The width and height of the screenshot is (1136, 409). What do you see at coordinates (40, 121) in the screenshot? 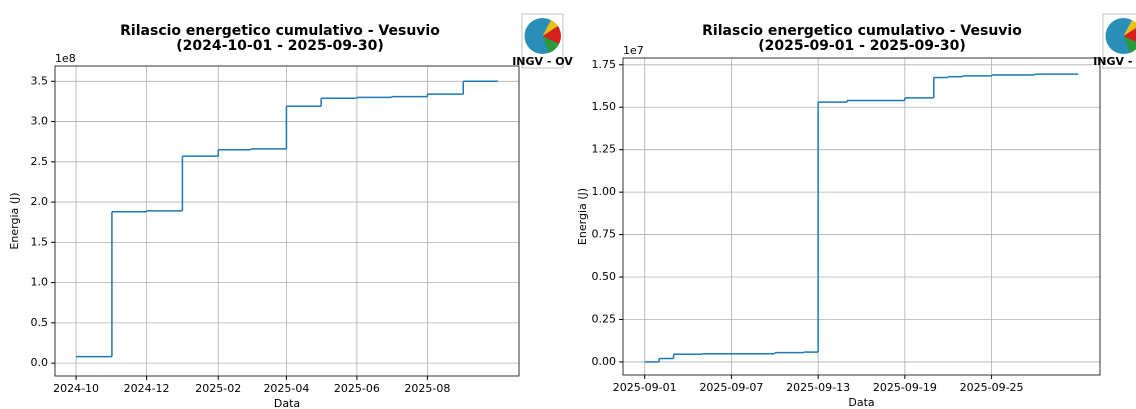
I see `y-tick-label: 3.0` at bounding box center [40, 121].